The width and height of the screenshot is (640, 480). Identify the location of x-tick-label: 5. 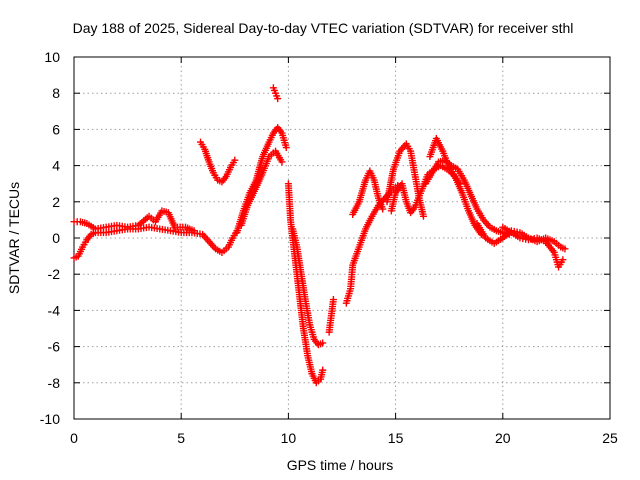
(181, 438).